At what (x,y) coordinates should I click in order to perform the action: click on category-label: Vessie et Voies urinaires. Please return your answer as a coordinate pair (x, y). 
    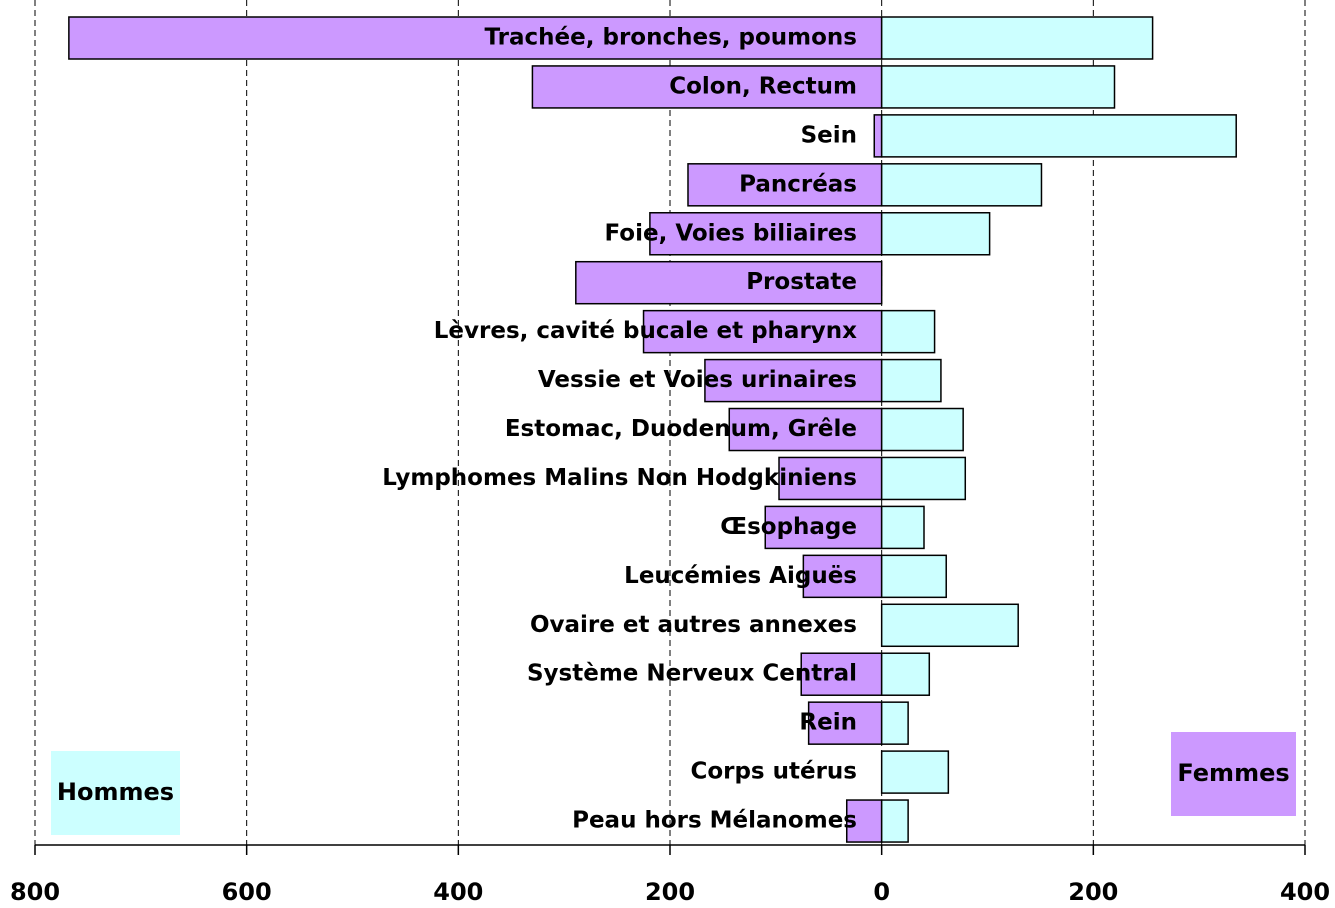
    Looking at the image, I should click on (697, 380).